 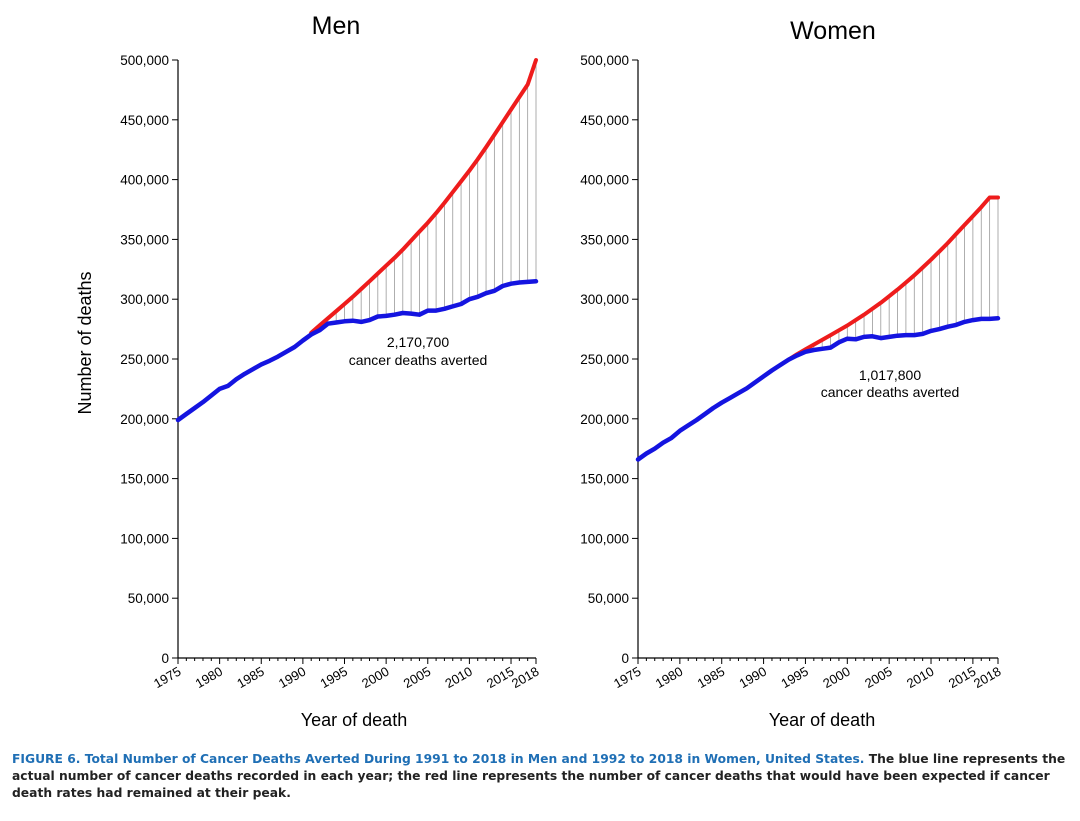 I want to click on men-y-tick-label: 400,000, so click(x=144, y=180).